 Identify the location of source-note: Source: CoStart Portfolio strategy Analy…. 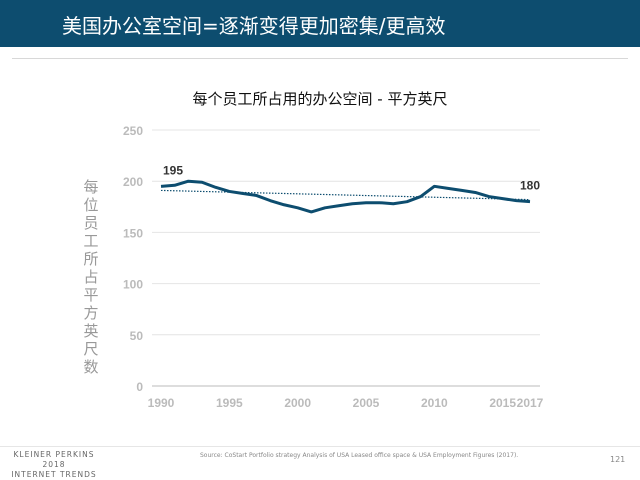
(359, 455).